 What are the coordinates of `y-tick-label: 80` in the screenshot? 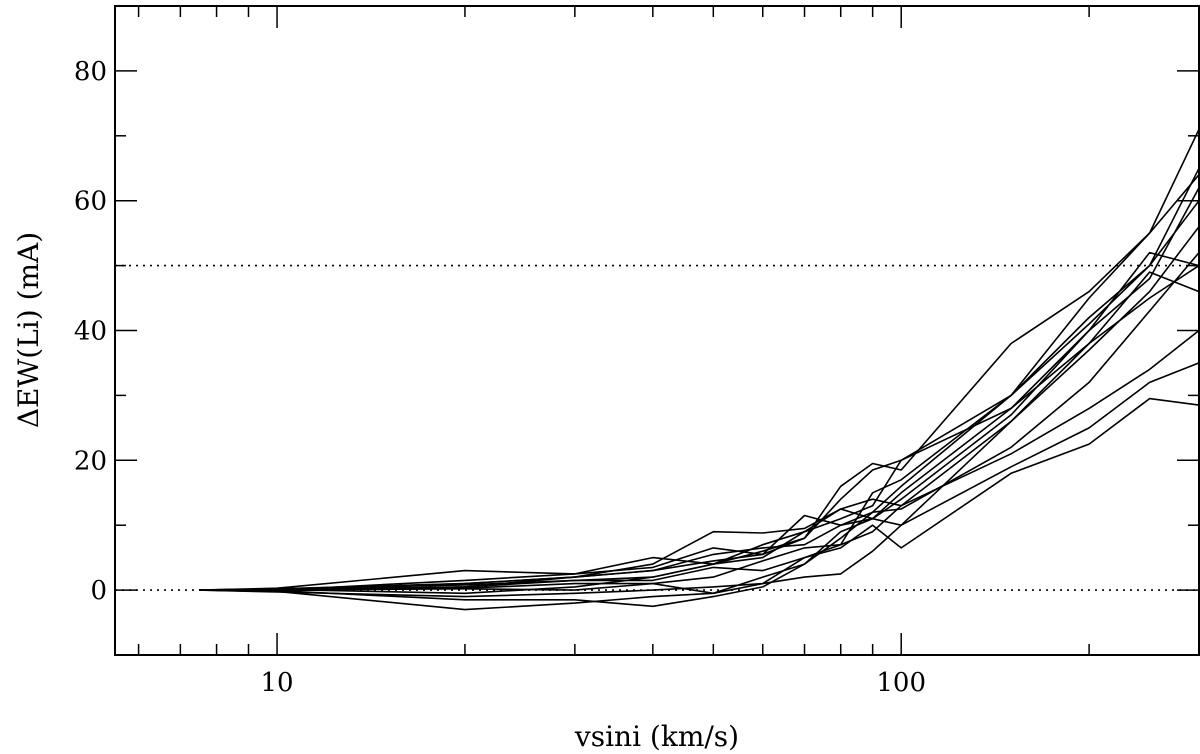 It's located at (90, 72).